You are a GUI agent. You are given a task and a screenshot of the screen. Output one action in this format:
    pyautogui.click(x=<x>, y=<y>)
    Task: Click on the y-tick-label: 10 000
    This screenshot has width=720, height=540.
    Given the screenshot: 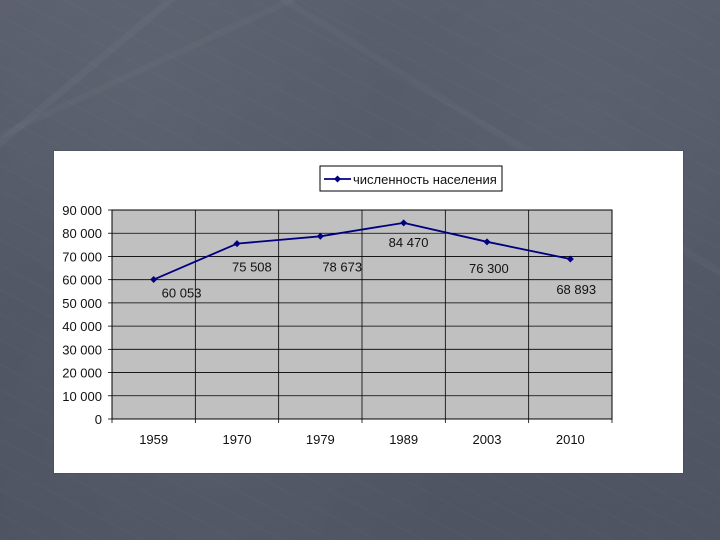 What is the action you would take?
    pyautogui.click(x=82, y=396)
    